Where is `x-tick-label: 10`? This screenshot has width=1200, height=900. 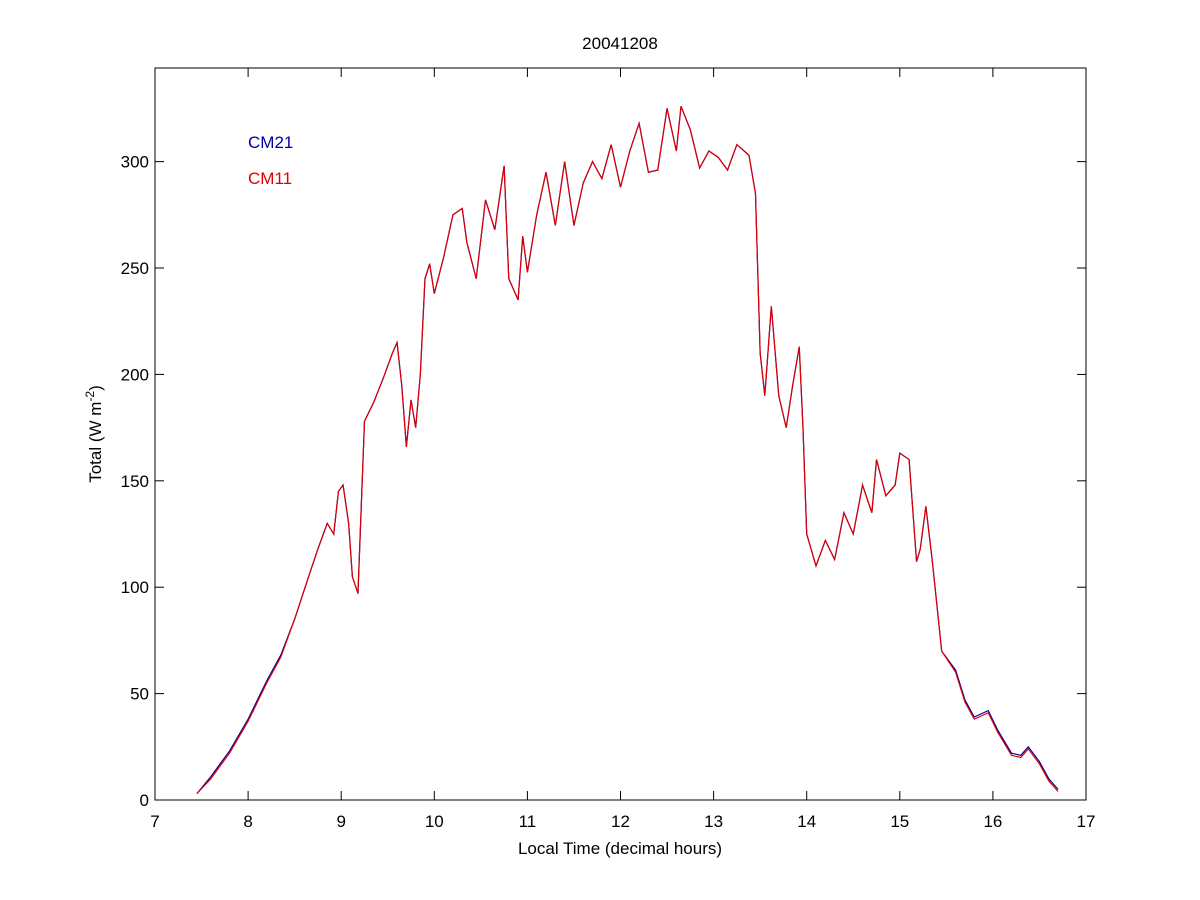
x-tick-label: 10 is located at coordinates (434, 821).